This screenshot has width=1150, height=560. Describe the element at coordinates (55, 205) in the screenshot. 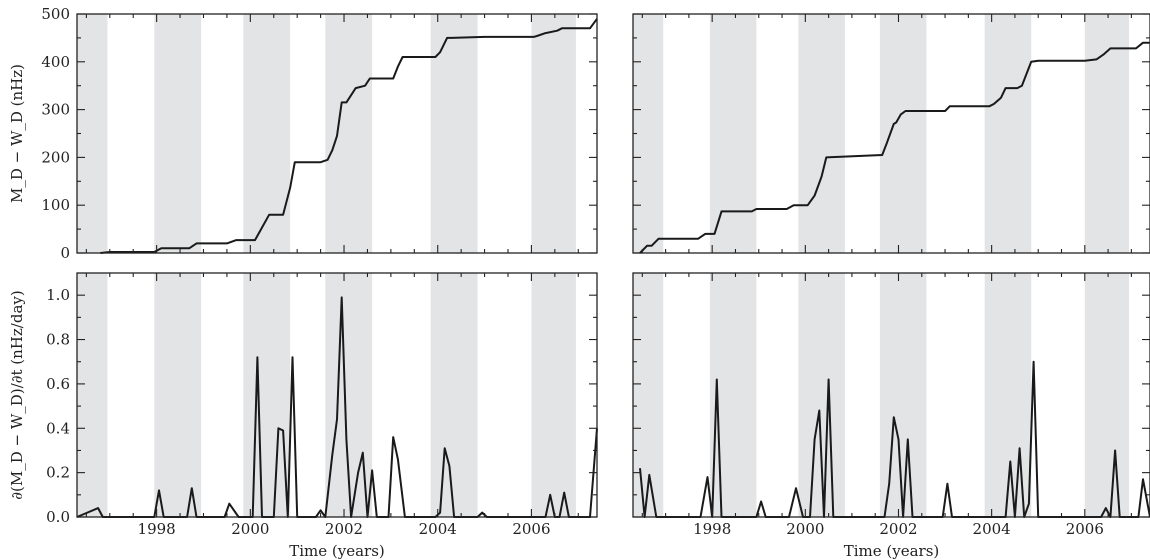

I see `y-tick-label: 100` at that location.